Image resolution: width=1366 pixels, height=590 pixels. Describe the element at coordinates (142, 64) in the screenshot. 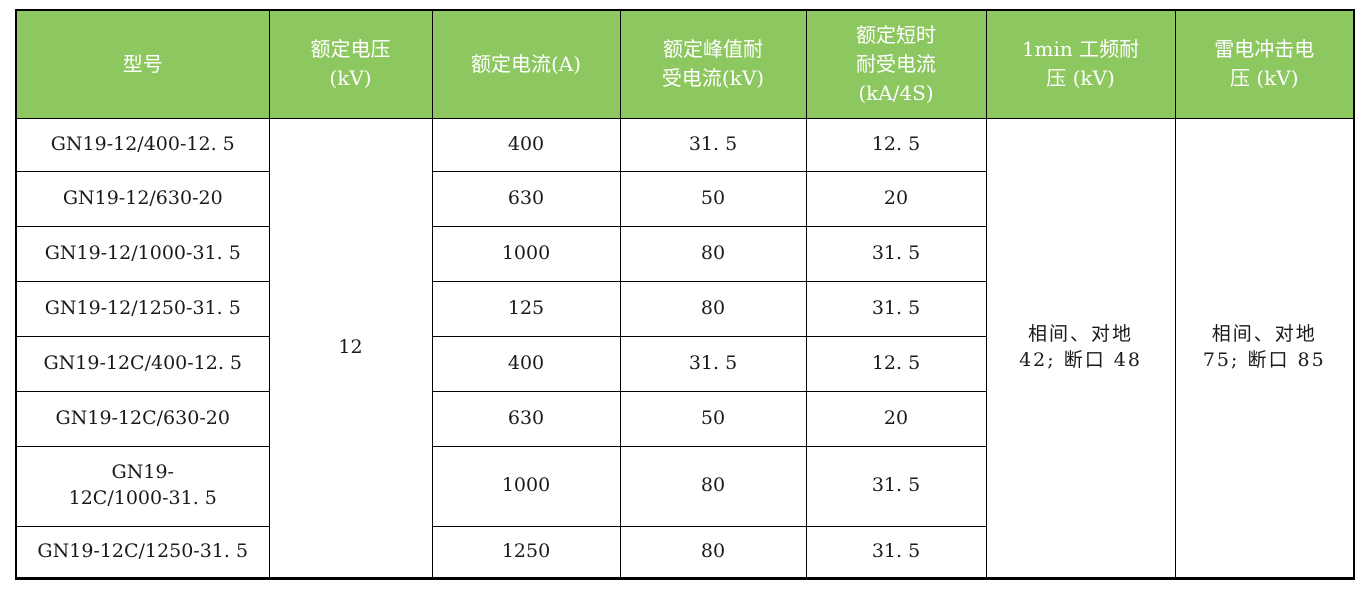

I see `header-model: 型号` at that location.